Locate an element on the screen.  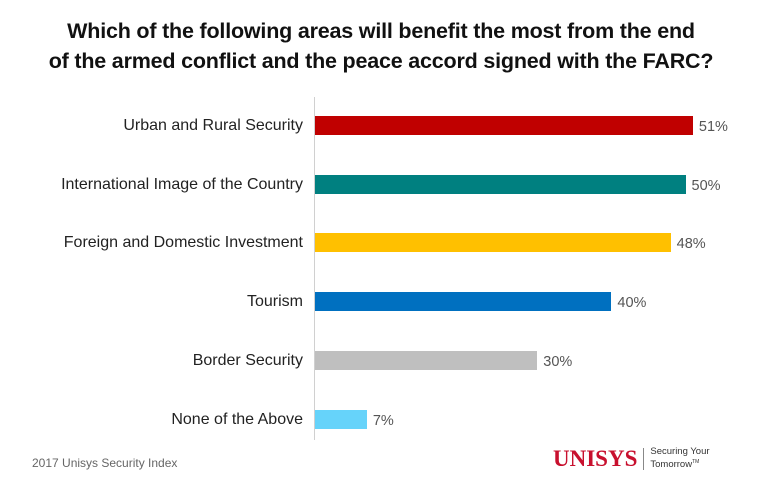
category-label: Foreign and Domestic Investment is located at coordinates (183, 243).